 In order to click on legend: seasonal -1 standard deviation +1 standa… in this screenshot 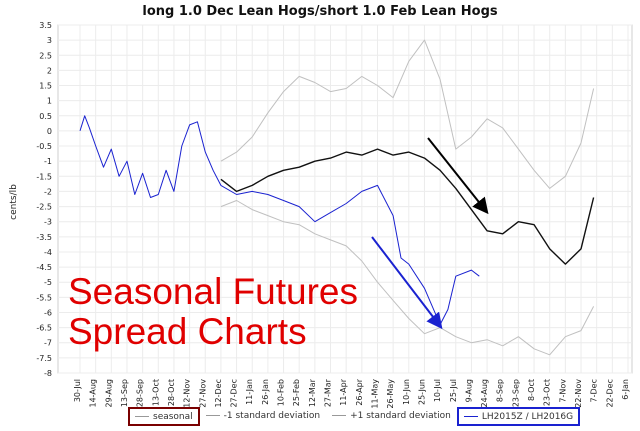, I will do `click(354, 416)`.